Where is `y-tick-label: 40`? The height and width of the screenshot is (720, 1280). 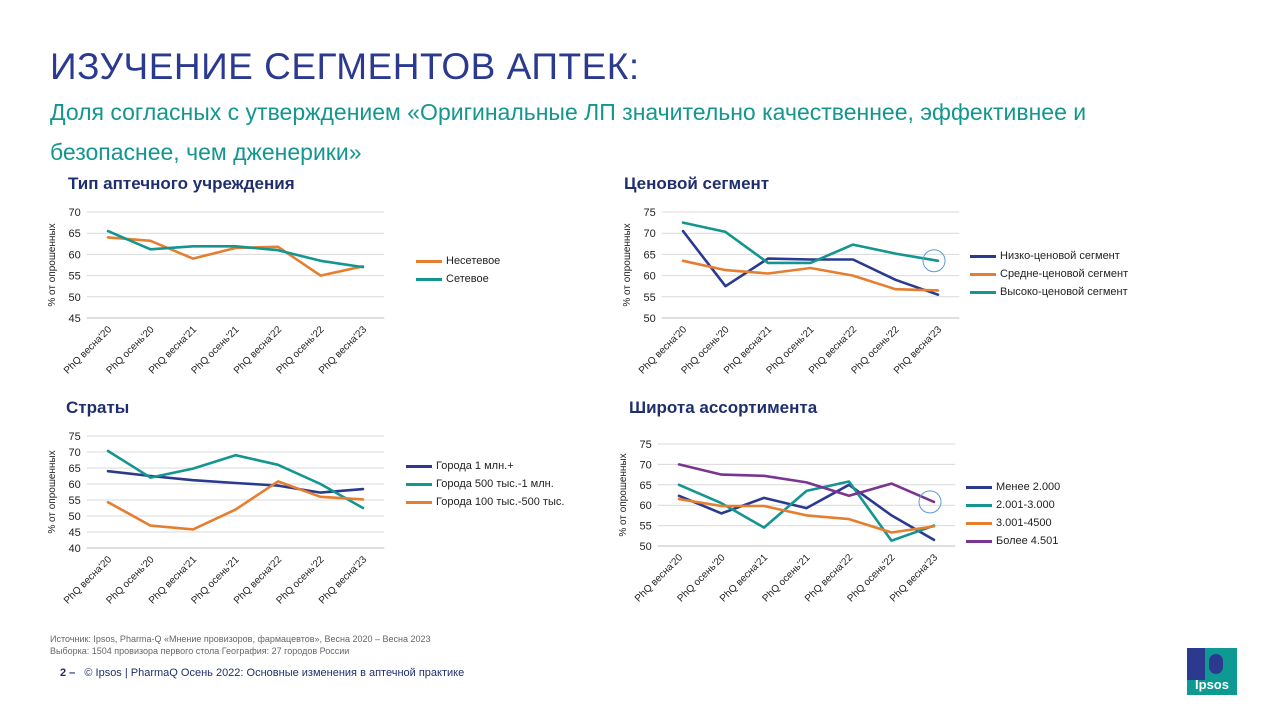 y-tick-label: 40 is located at coordinates (75, 549).